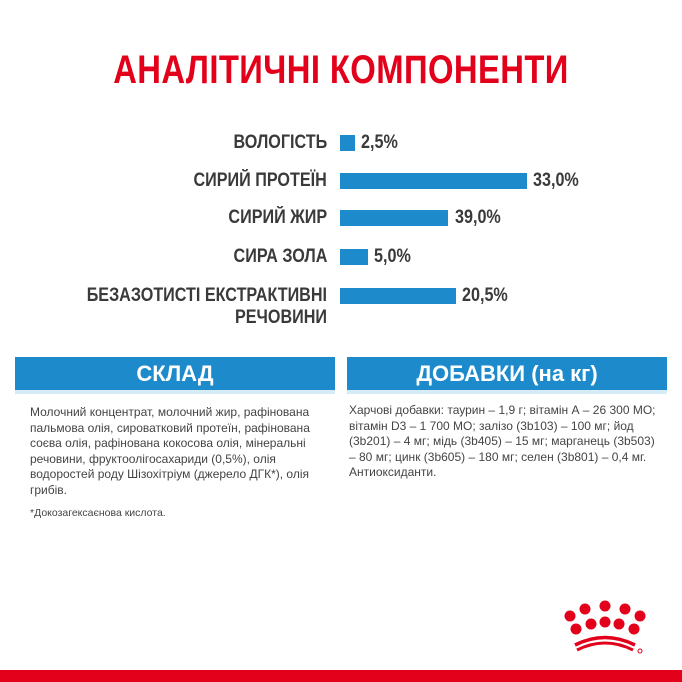  I want to click on composition-footnote: *Докозагексаєнова кислота., so click(98, 513).